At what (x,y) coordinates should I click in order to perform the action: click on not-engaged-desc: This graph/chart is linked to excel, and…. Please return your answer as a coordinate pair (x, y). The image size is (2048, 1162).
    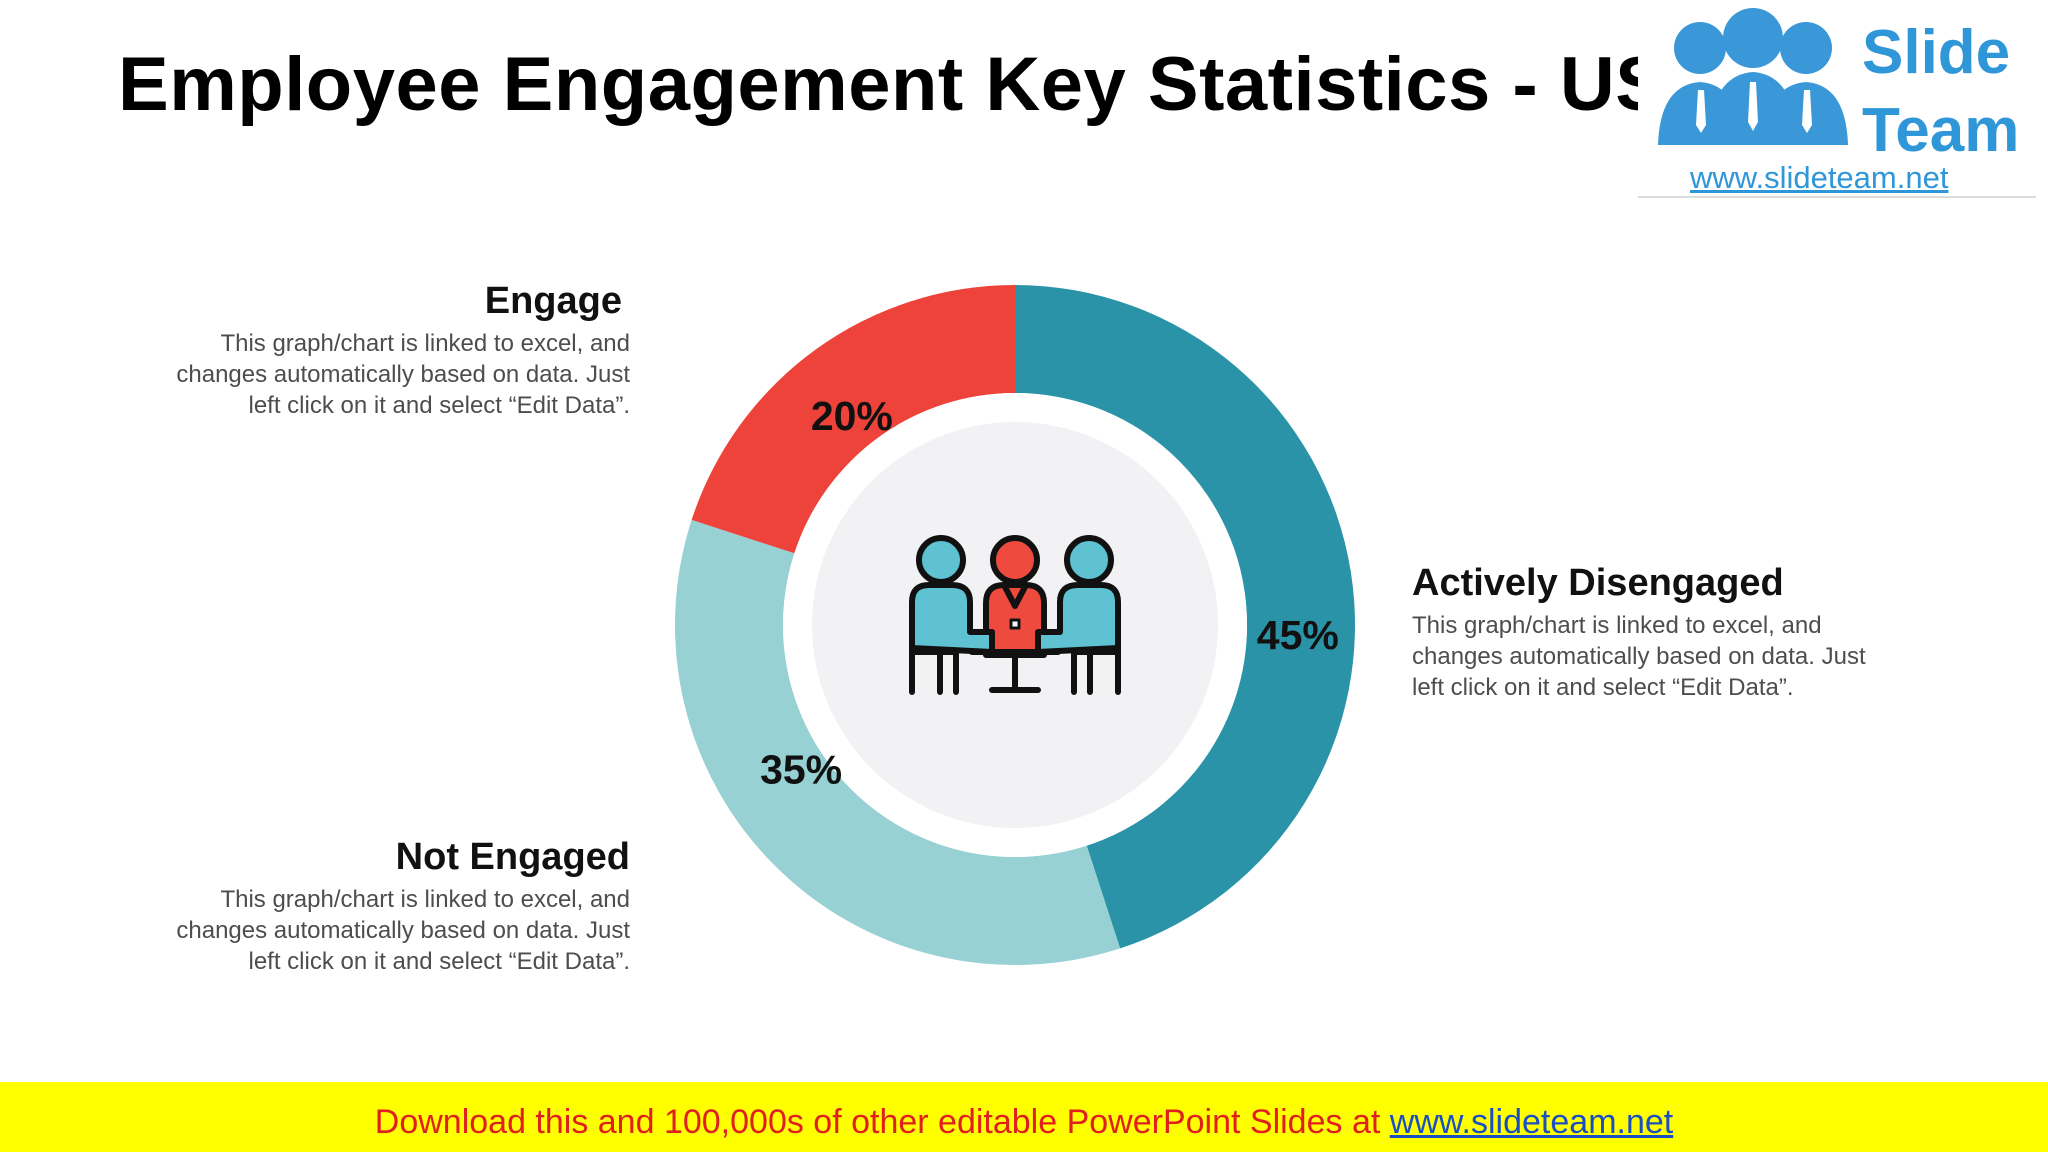
    Looking at the image, I should click on (370, 930).